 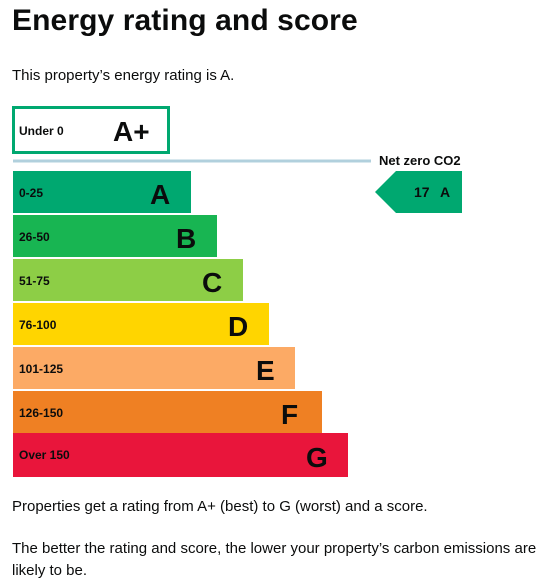 I want to click on band-d-range: 76-100, so click(x=38, y=325).